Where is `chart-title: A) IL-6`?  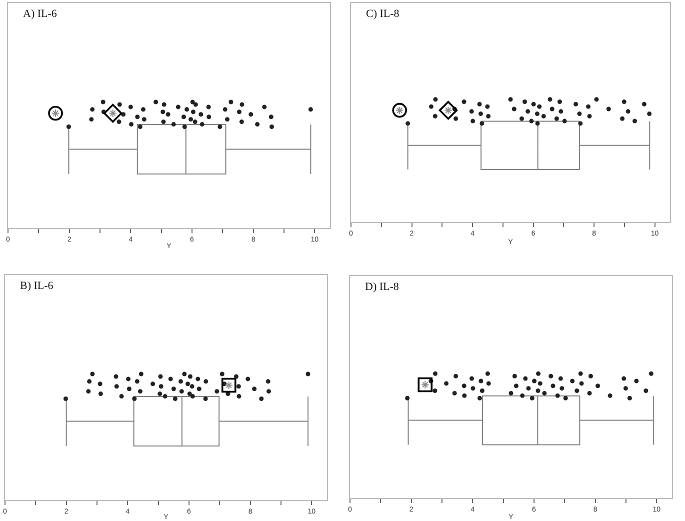
chart-title: A) IL-6 is located at coordinates (40, 14).